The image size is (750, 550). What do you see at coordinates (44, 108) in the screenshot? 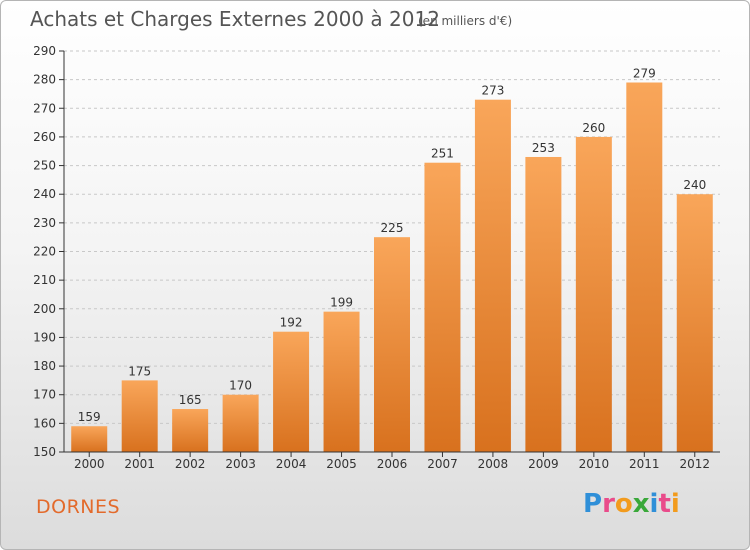
I see `y-tick-label: 270` at bounding box center [44, 108].